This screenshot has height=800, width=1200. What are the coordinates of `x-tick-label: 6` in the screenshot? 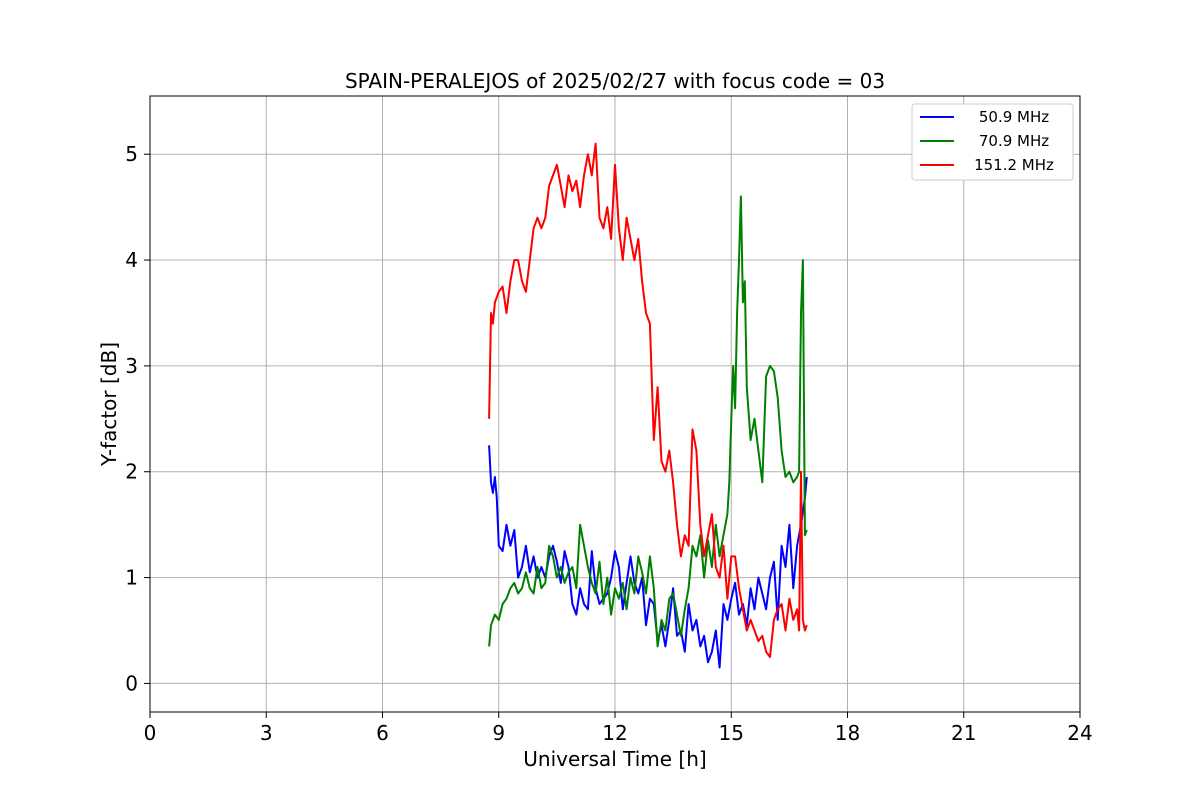 It's located at (382, 733).